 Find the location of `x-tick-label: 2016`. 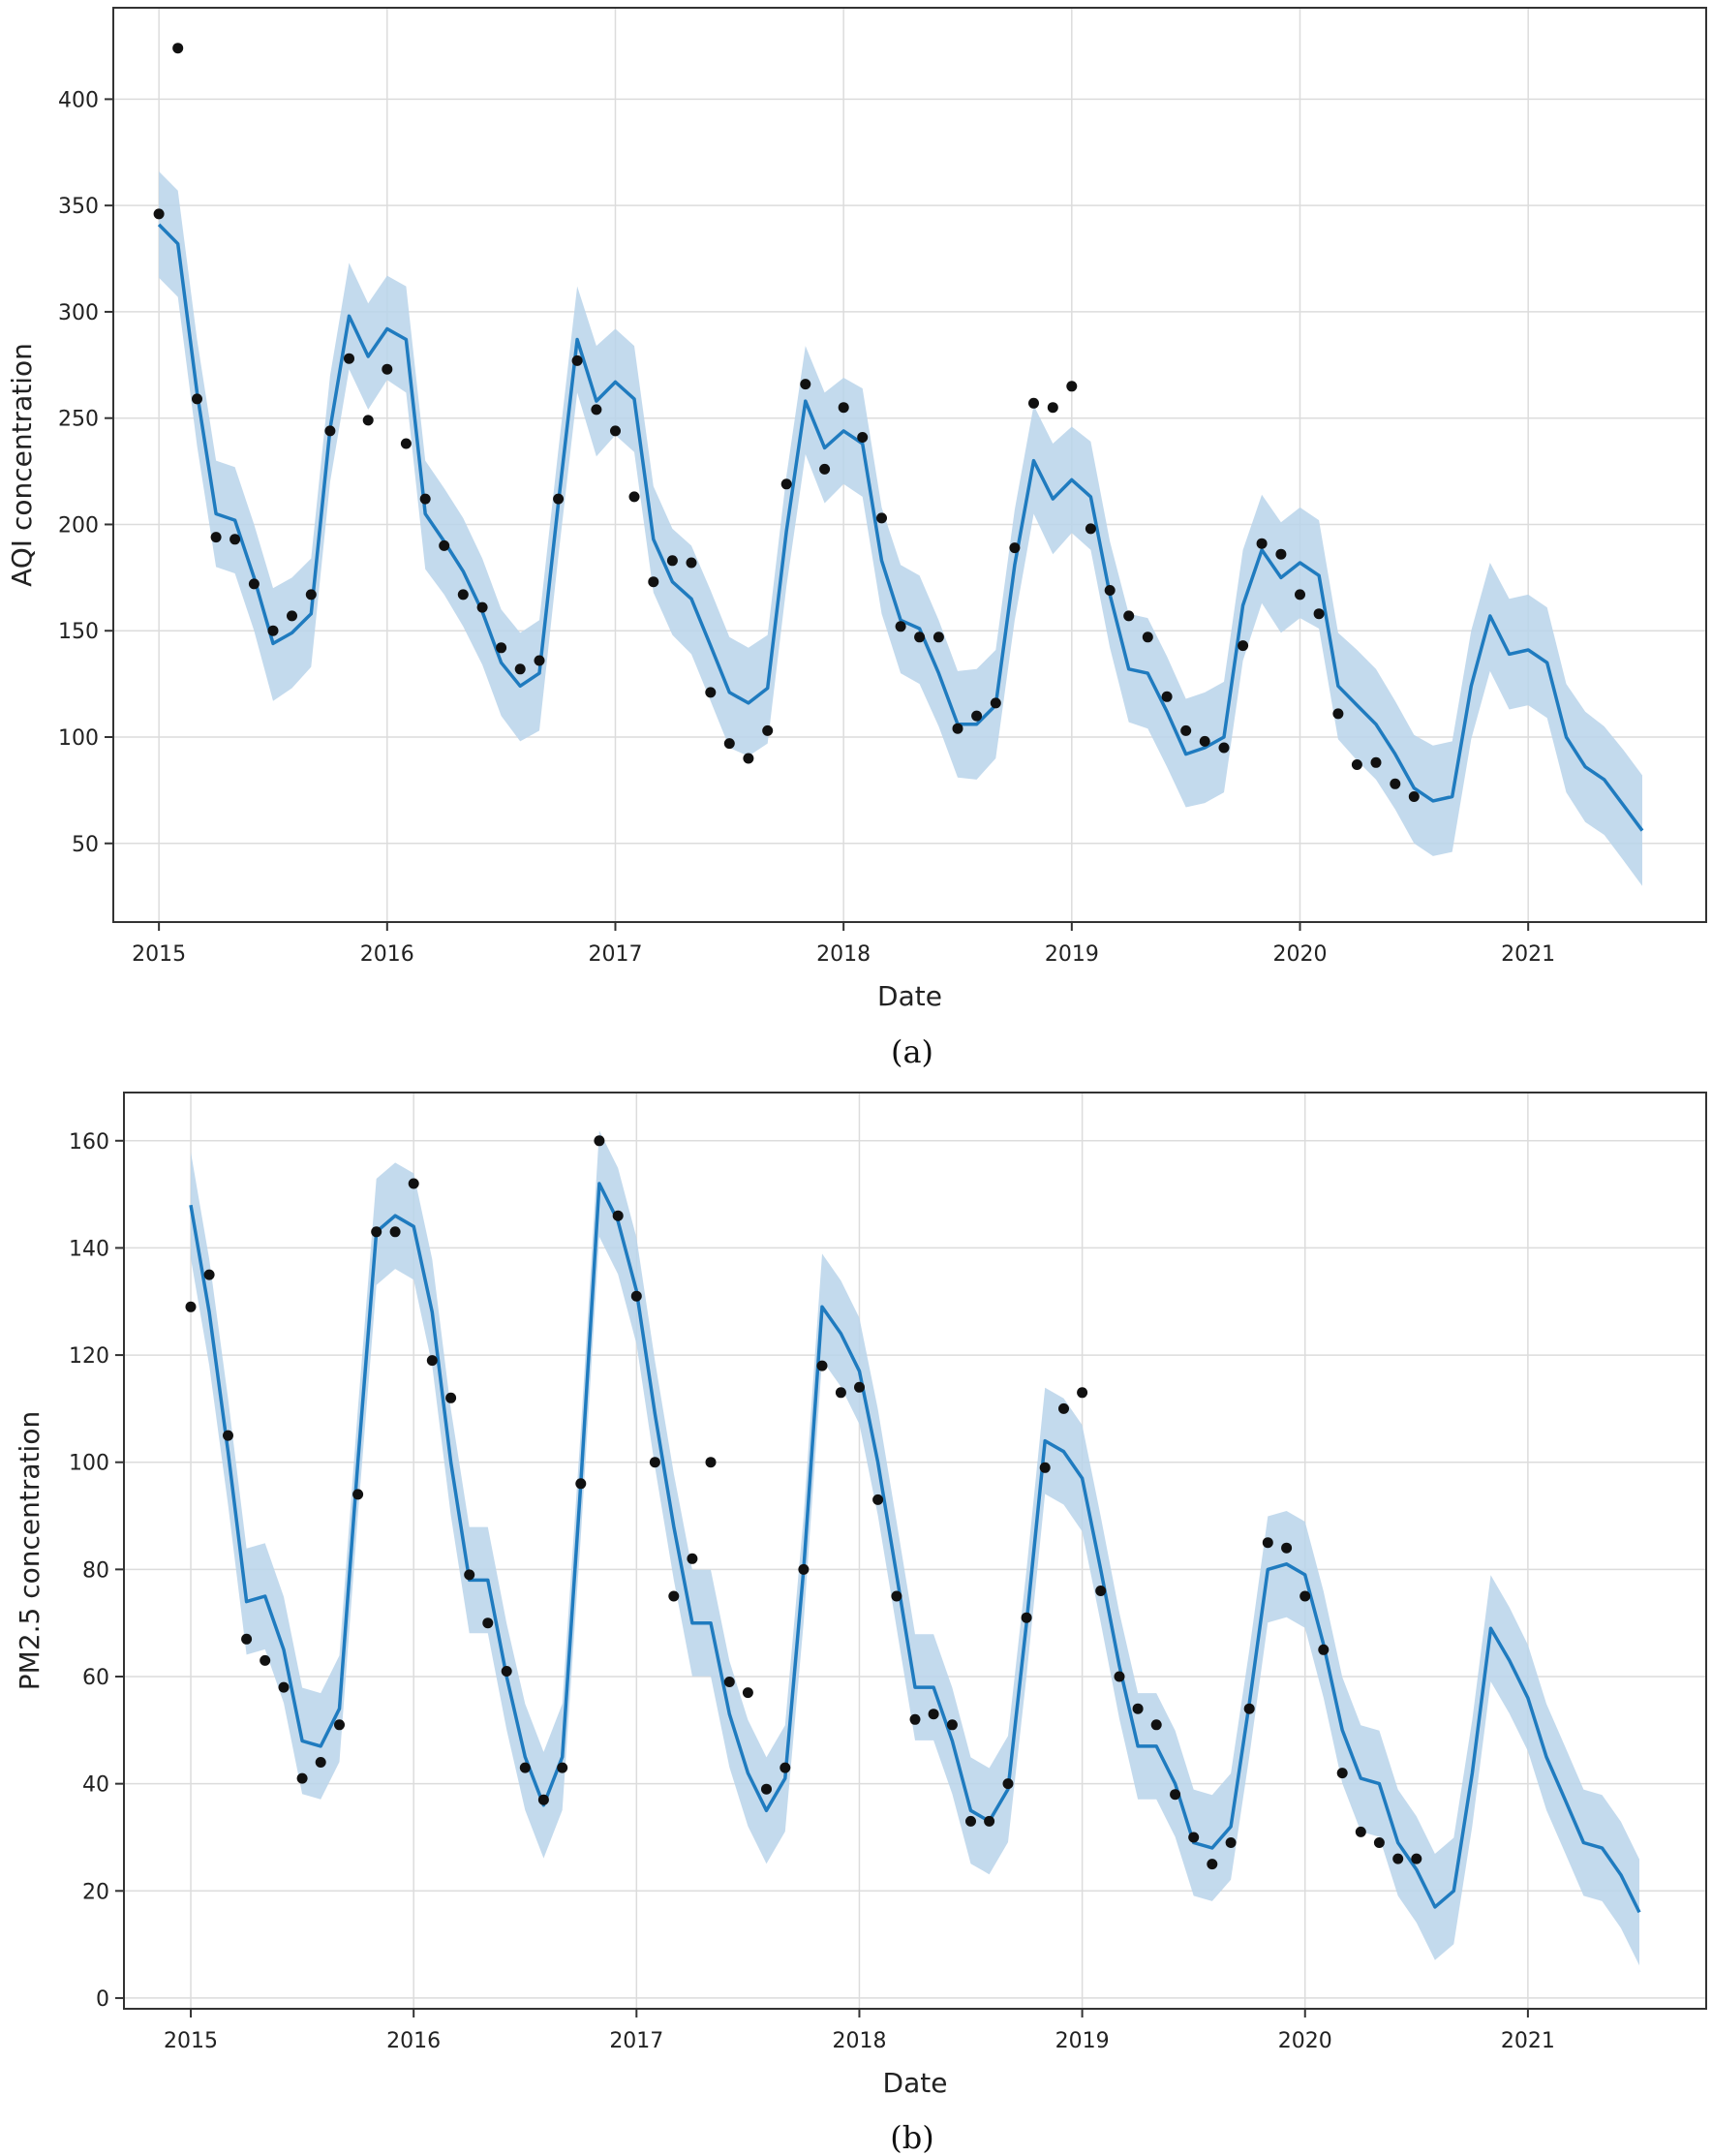

x-tick-label: 2016 is located at coordinates (413, 2041).